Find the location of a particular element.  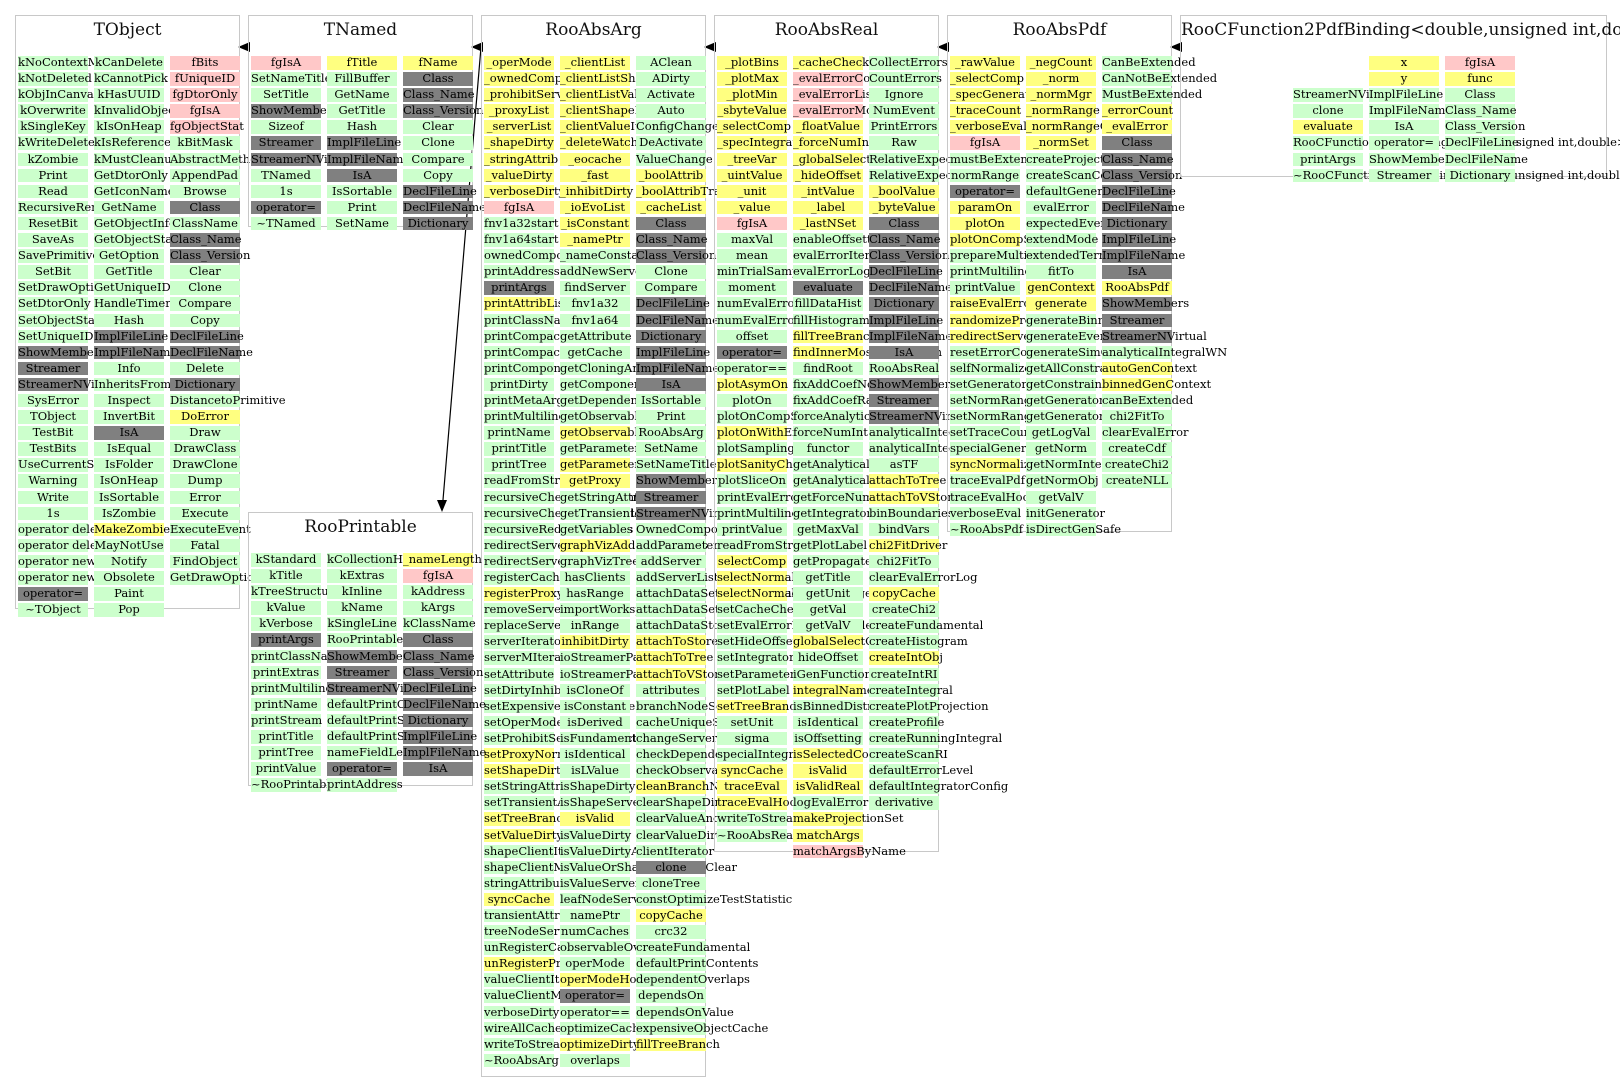

member-item: ioStreamerPass2 is located at coordinates (609, 657).